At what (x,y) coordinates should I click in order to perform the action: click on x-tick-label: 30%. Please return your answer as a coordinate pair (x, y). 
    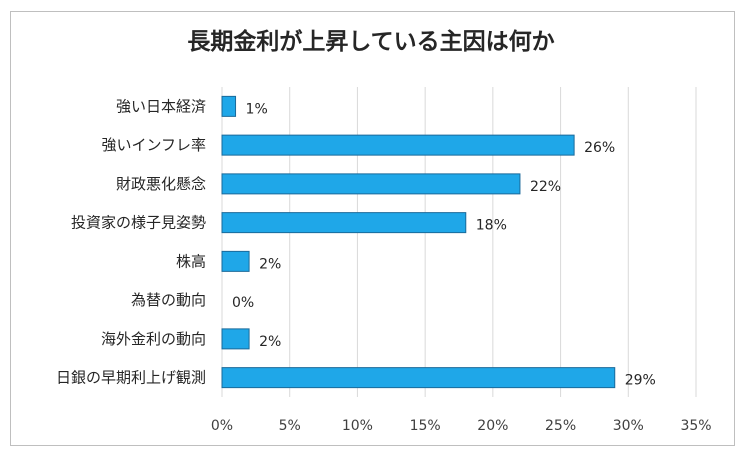
    Looking at the image, I should click on (628, 426).